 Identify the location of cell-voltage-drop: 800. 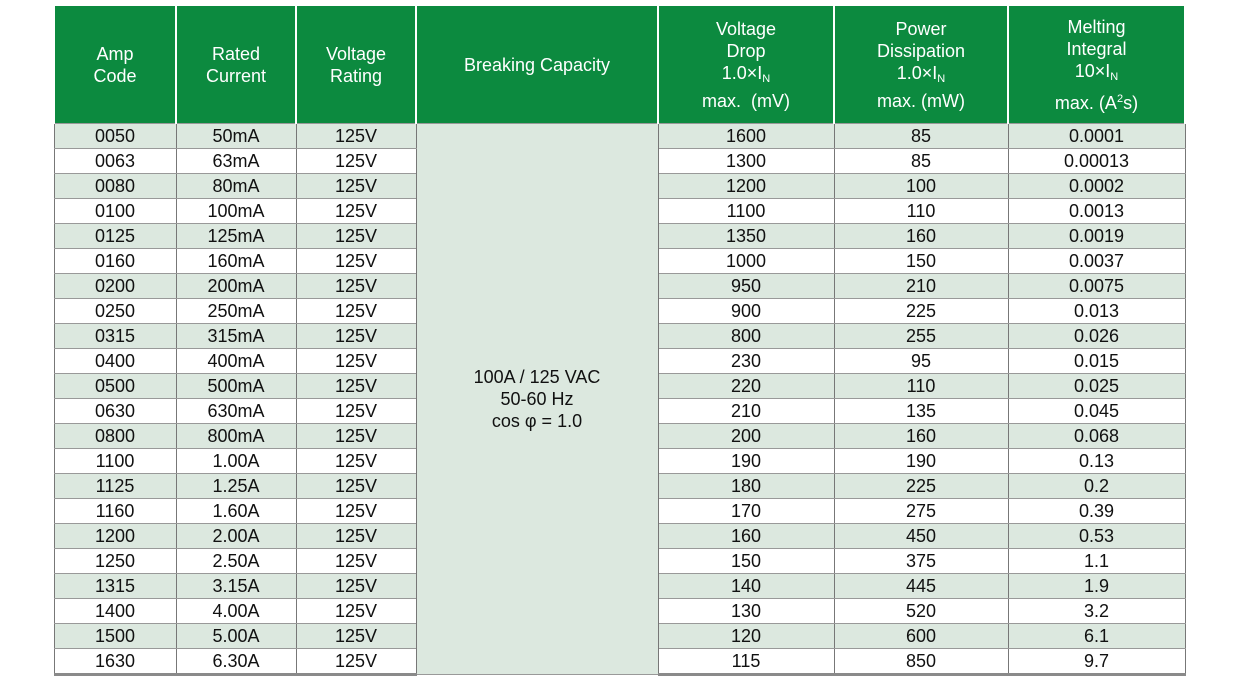
(746, 336).